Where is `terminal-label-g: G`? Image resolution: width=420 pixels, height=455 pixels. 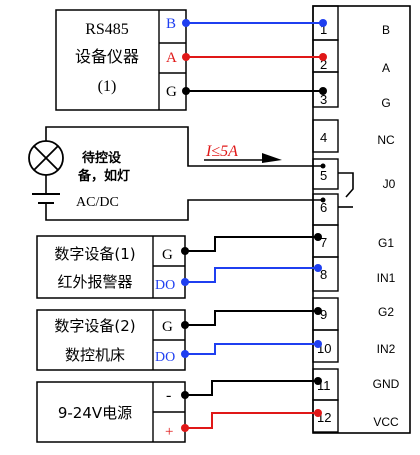 terminal-label-g: G is located at coordinates (385, 103).